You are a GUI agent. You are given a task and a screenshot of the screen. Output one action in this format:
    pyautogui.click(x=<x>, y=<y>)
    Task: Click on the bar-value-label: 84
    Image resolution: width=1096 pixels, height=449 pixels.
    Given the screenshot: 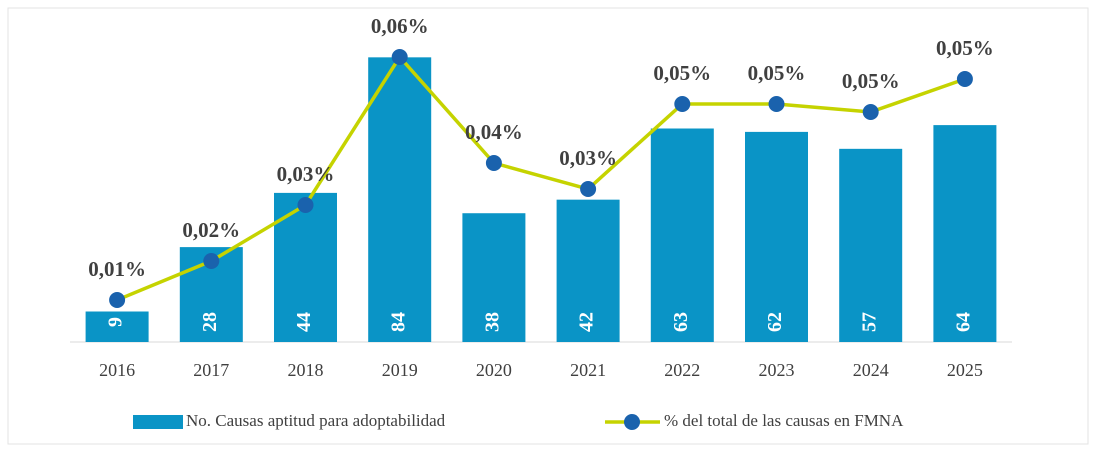 What is the action you would take?
    pyautogui.click(x=398, y=322)
    